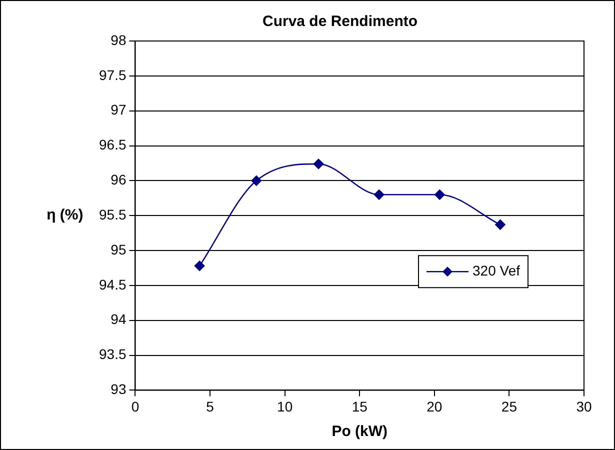  What do you see at coordinates (360, 431) in the screenshot?
I see `x-axis-title: Po (kW)` at bounding box center [360, 431].